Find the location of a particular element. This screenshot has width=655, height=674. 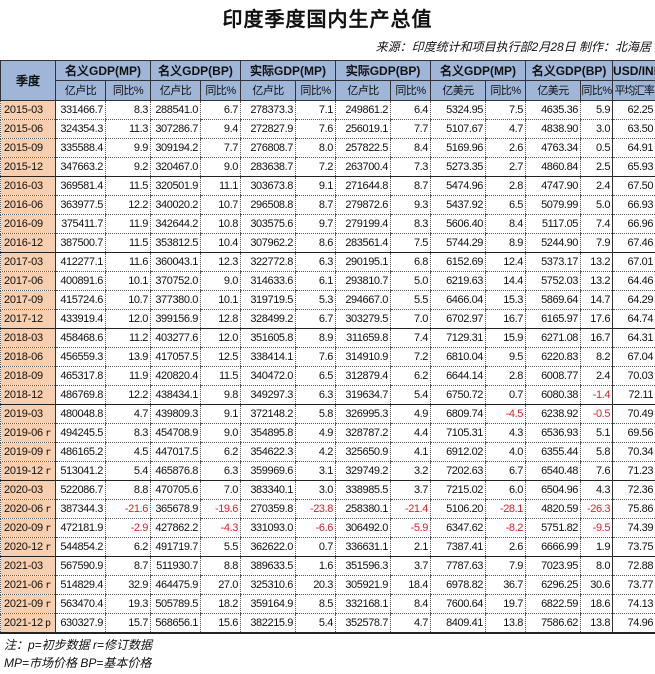

value-cell: 322772.8 is located at coordinates (268, 262).